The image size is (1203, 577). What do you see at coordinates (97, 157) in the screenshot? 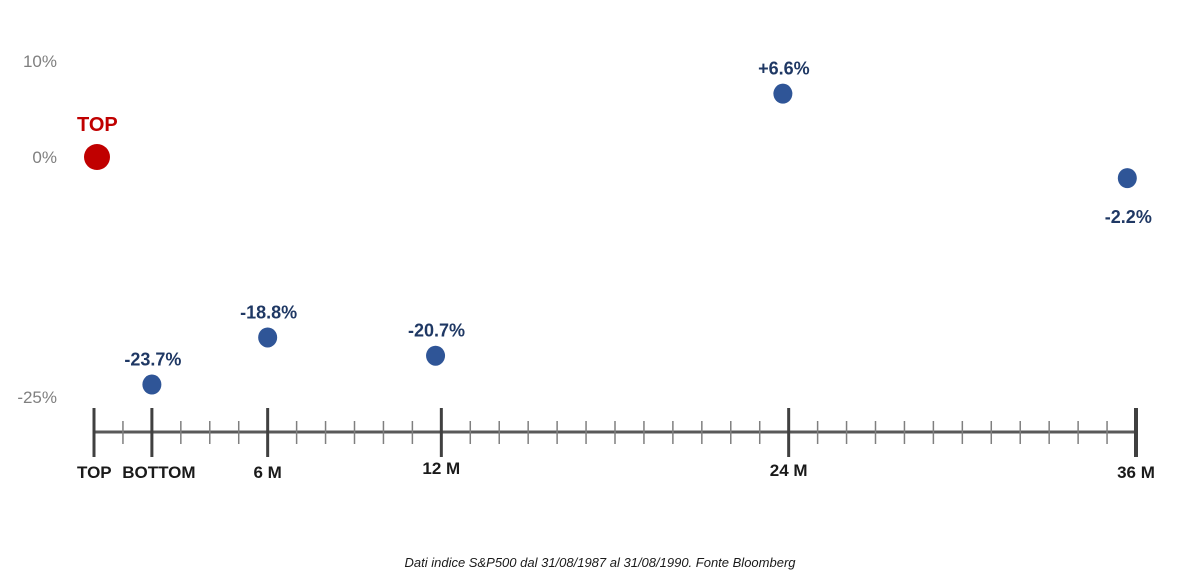
I see `top-point` at bounding box center [97, 157].